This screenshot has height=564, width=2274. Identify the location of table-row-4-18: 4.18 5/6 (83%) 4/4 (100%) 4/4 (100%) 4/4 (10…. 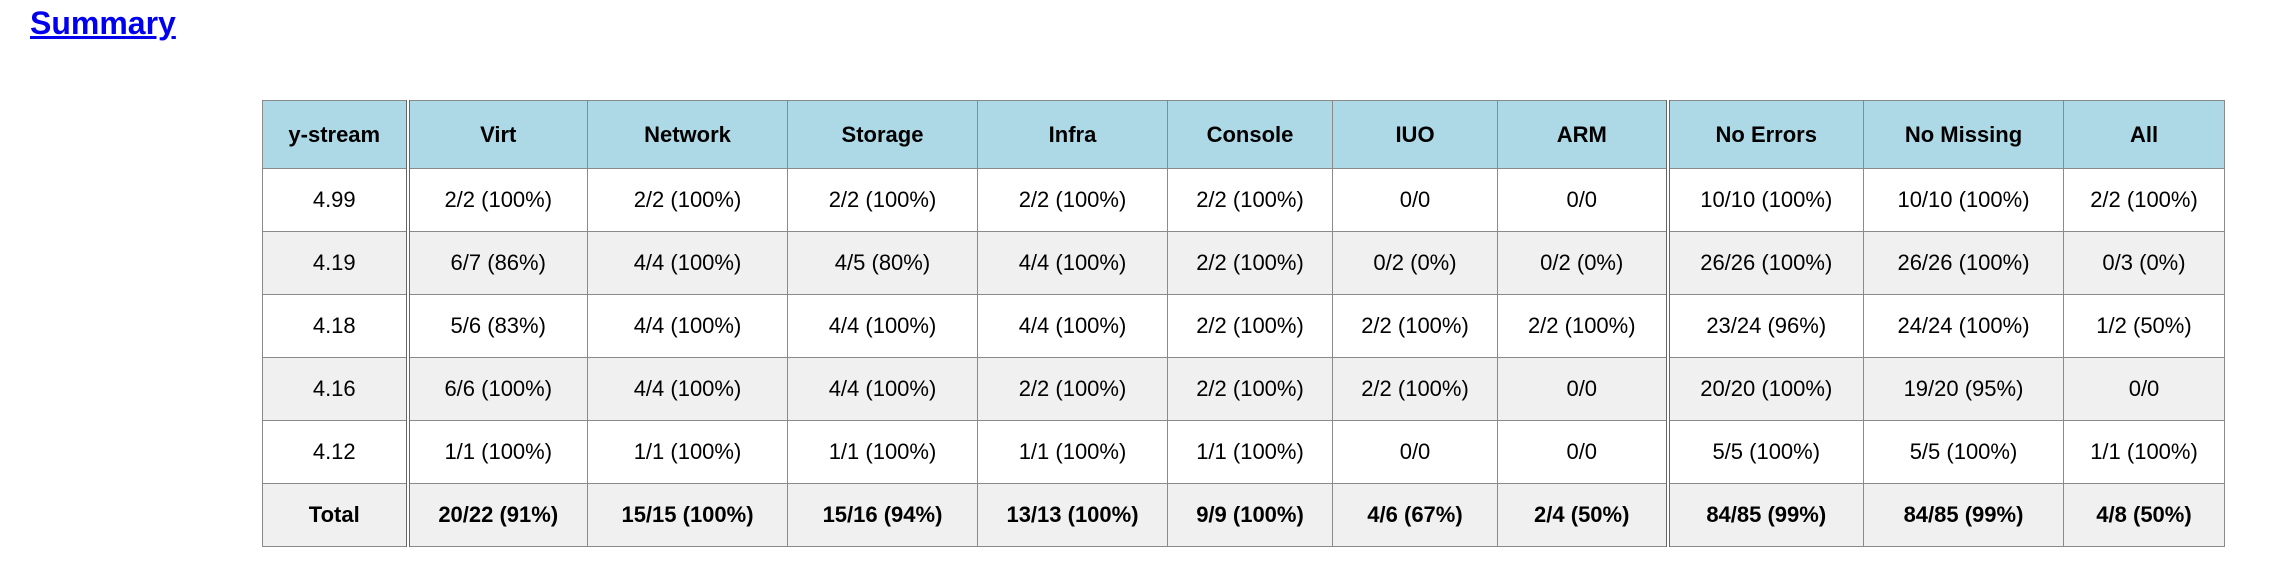
(1243, 326).